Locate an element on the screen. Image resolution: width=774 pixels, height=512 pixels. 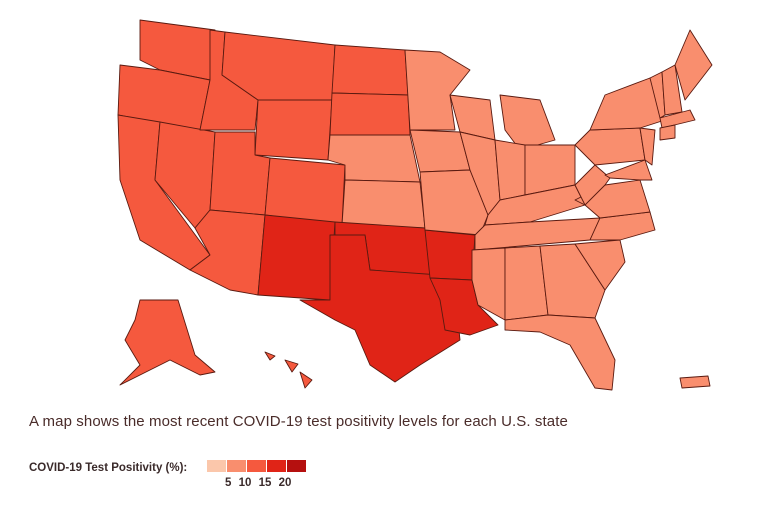
state-north-carolina is located at coordinates (622, 226).